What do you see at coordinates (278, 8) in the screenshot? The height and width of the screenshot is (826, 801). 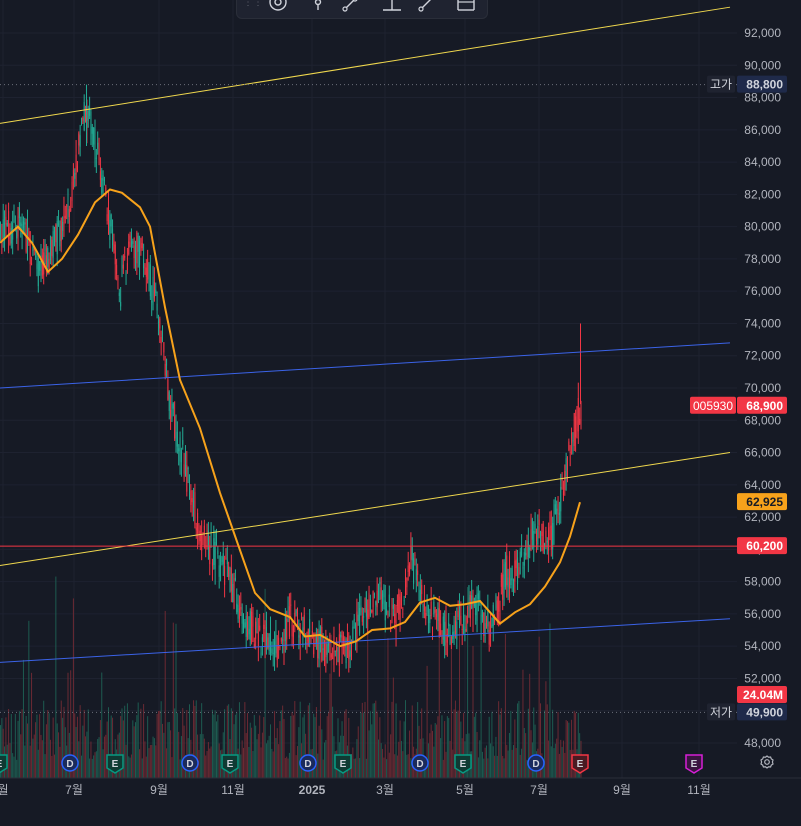 I see `magnet-icon` at bounding box center [278, 8].